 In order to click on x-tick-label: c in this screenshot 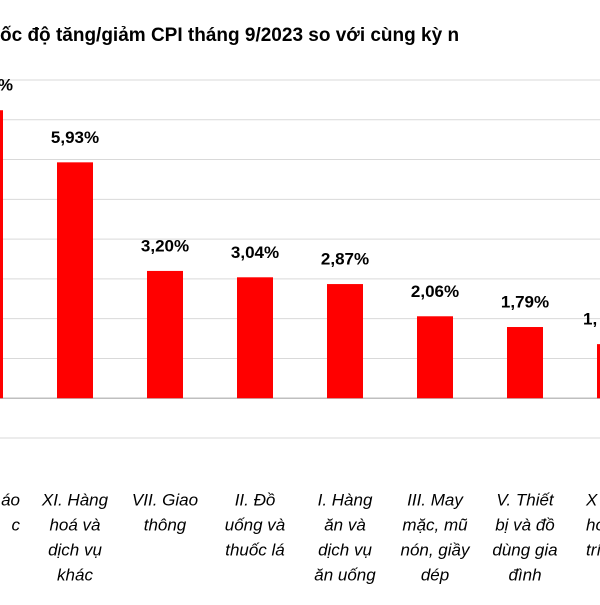, I will do `click(16, 524)`.